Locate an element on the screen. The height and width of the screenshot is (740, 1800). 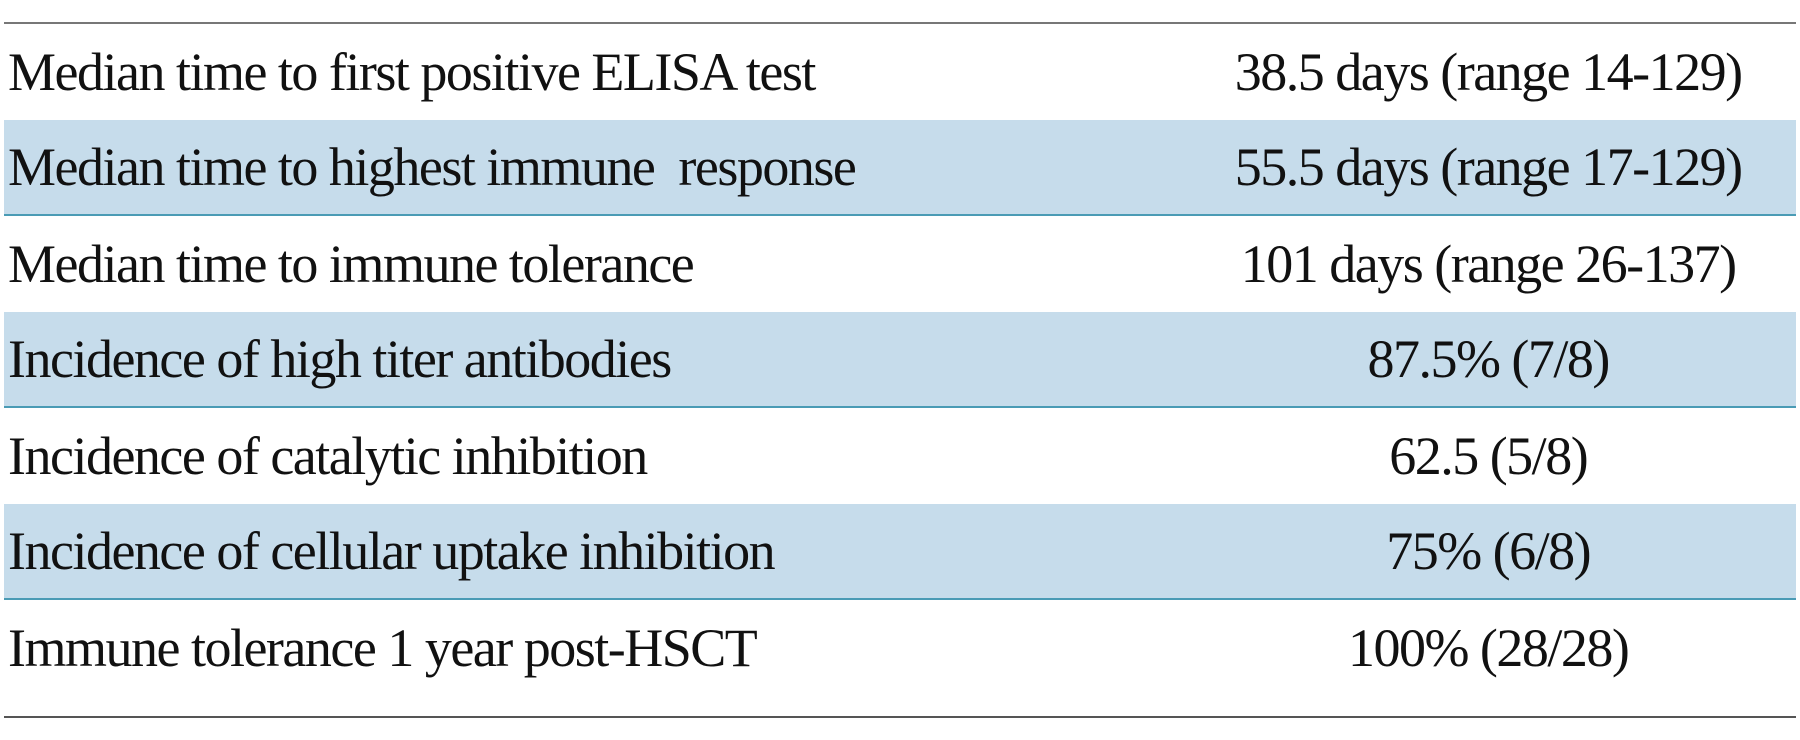
row-label: Median time to first positive ELISA test is located at coordinates (412, 72).